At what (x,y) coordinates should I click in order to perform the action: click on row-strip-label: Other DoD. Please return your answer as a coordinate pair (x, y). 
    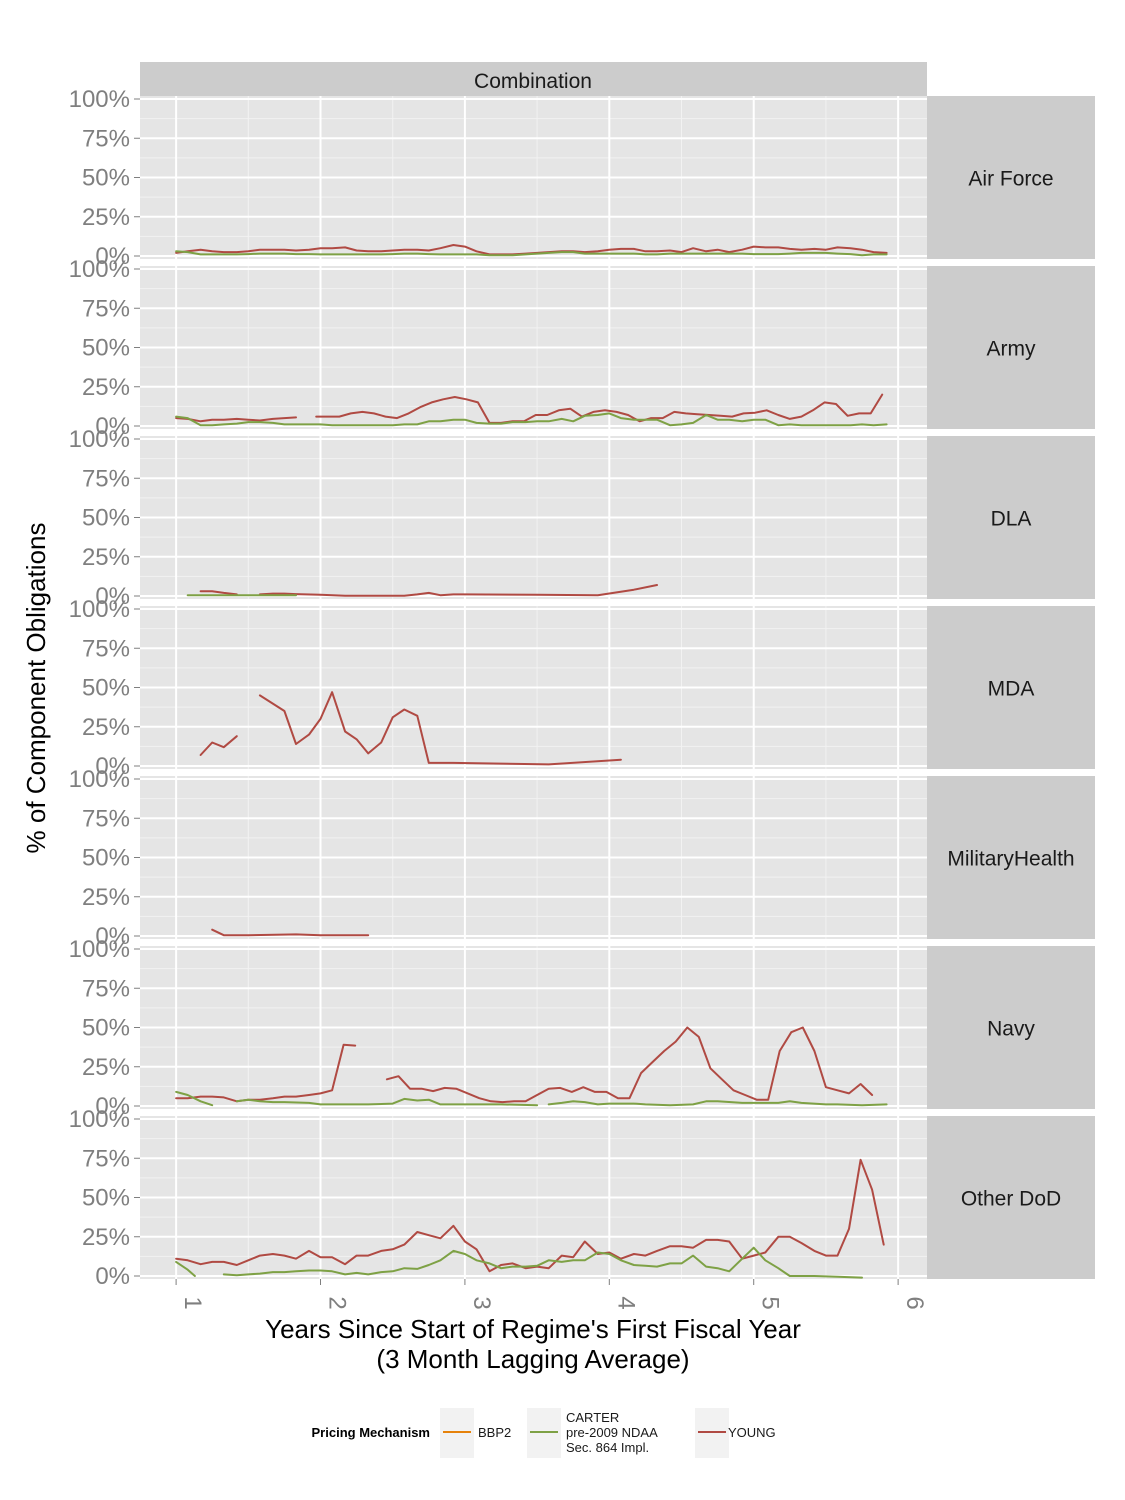
    Looking at the image, I should click on (1011, 1199).